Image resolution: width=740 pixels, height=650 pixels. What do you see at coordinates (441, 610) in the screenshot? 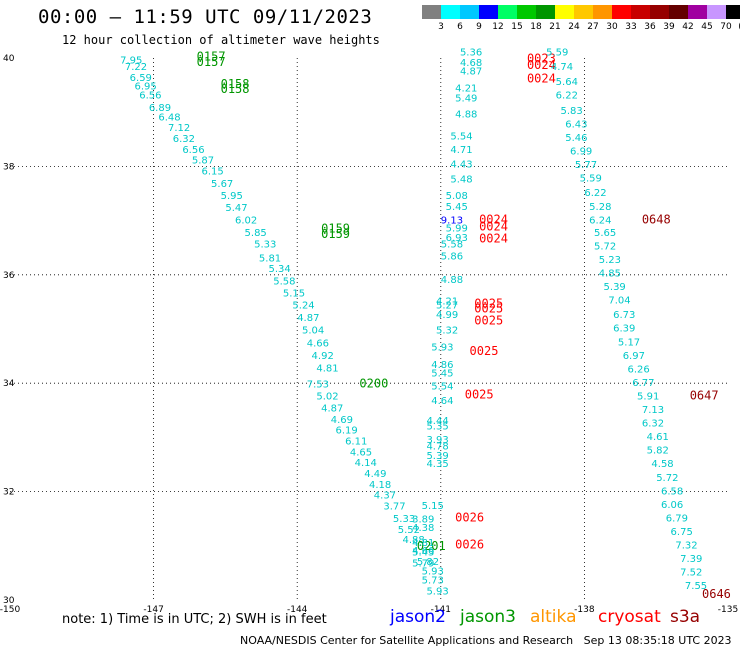
I see `x-tick-label: -141` at bounding box center [441, 610].